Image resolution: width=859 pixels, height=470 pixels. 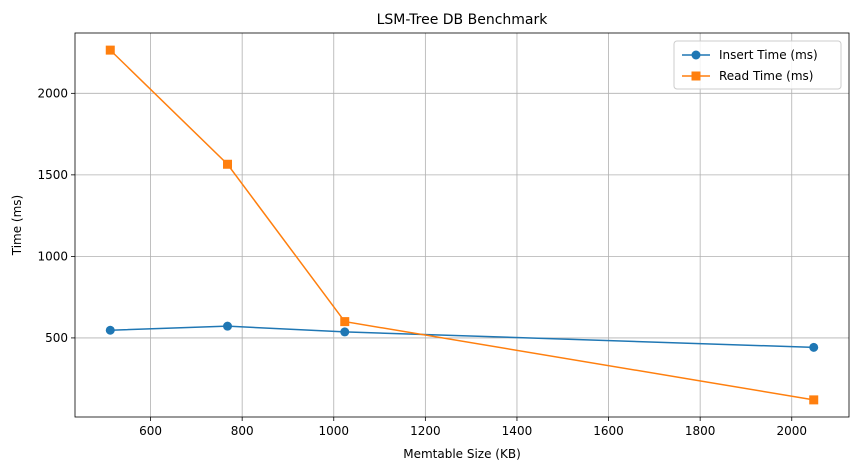 What do you see at coordinates (52, 256) in the screenshot?
I see `y-tick-label: 1000` at bounding box center [52, 256].